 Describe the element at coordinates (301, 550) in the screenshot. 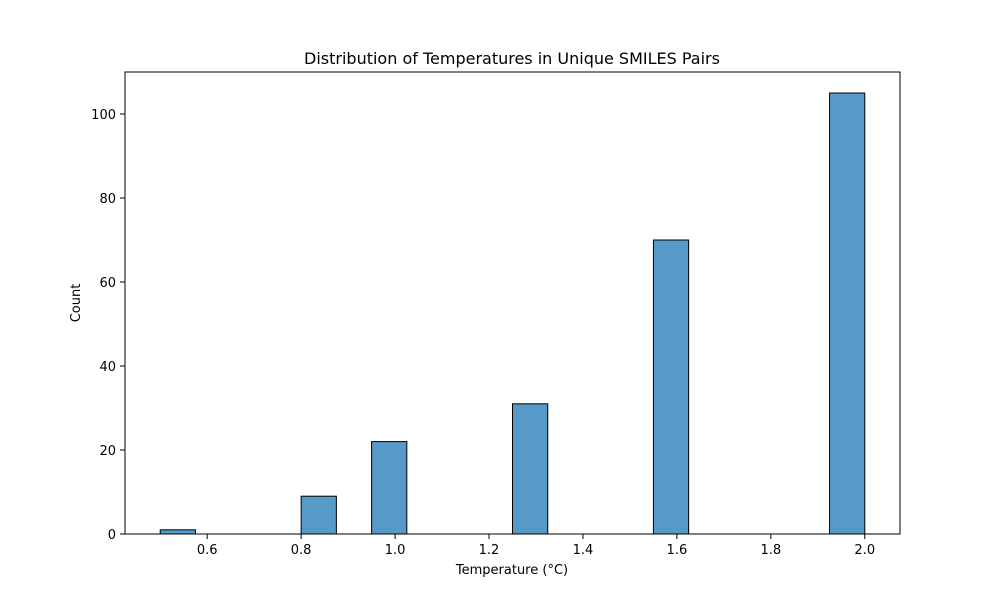

I see `x-tick-label: 0.8` at that location.